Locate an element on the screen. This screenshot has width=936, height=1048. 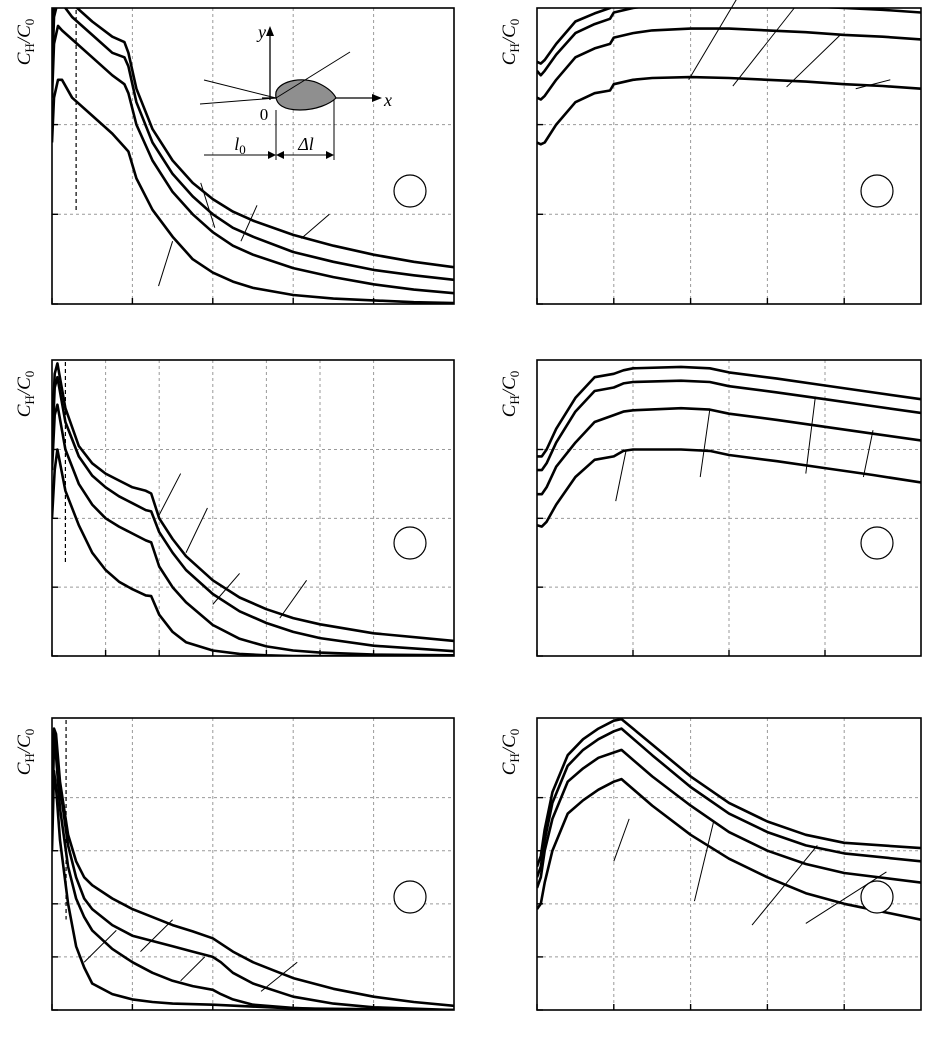
inset-l0-label: l0 is located at coordinates (240, 145).